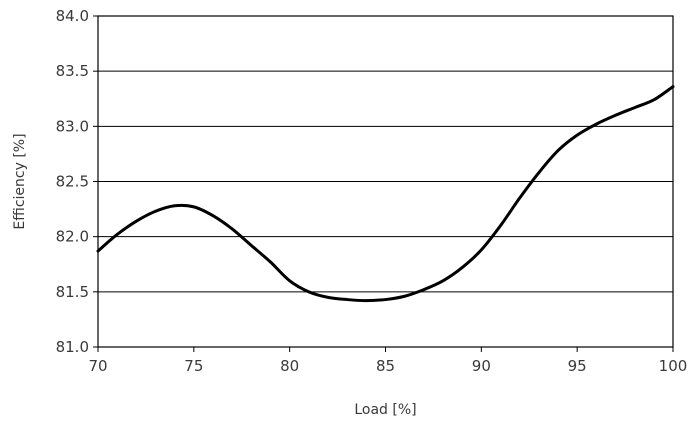  Describe the element at coordinates (289, 366) in the screenshot. I see `x-tick-label: 80` at that location.